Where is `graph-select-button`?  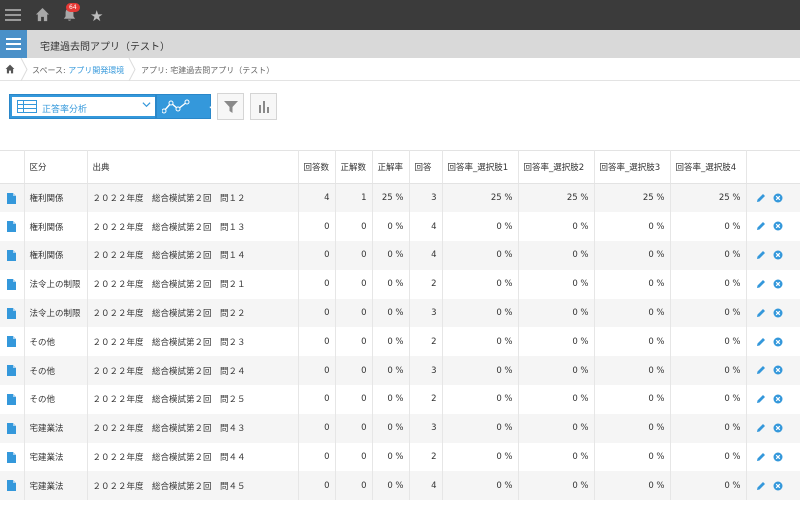 graph-select-button is located at coordinates (187, 106).